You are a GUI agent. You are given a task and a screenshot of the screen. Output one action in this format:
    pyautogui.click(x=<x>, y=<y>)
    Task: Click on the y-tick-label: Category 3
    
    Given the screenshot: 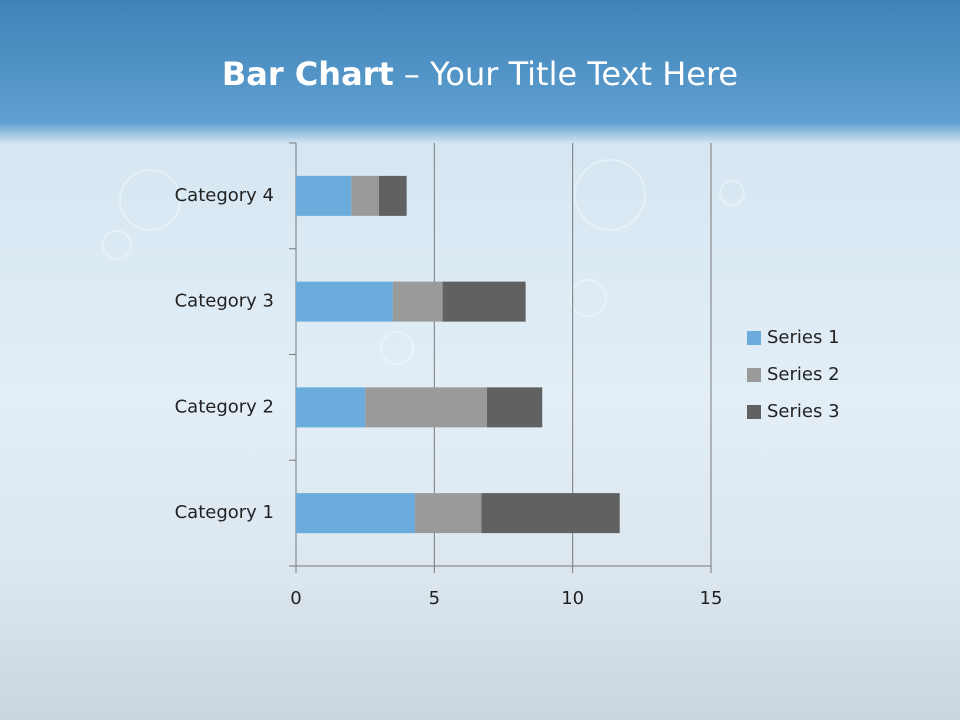 What is the action you would take?
    pyautogui.click(x=224, y=301)
    